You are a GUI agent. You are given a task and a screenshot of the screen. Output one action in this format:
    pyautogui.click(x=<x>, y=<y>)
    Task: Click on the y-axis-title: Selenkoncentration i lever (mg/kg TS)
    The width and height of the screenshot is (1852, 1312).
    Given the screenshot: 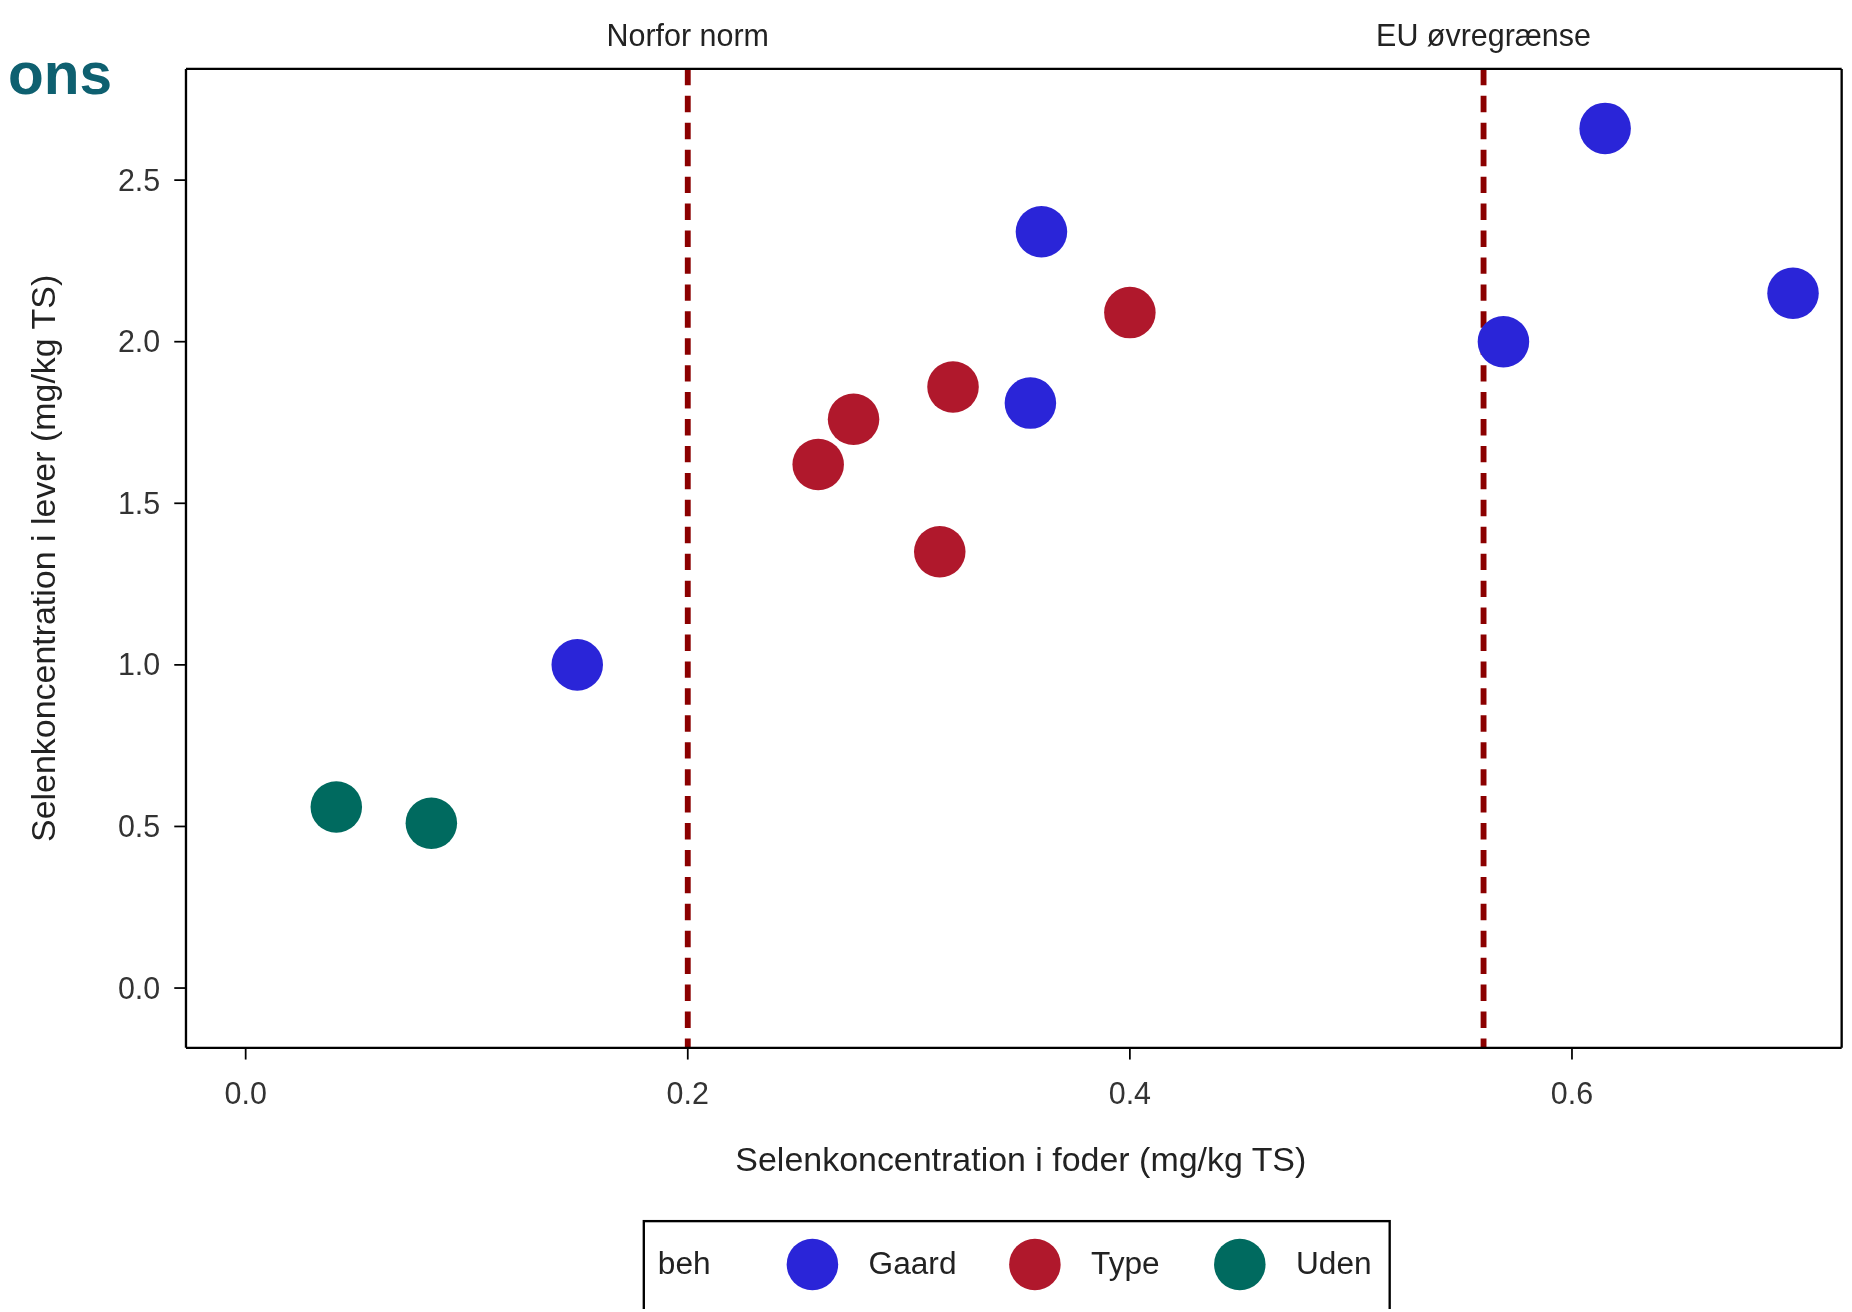 What is the action you would take?
    pyautogui.click(x=42, y=558)
    